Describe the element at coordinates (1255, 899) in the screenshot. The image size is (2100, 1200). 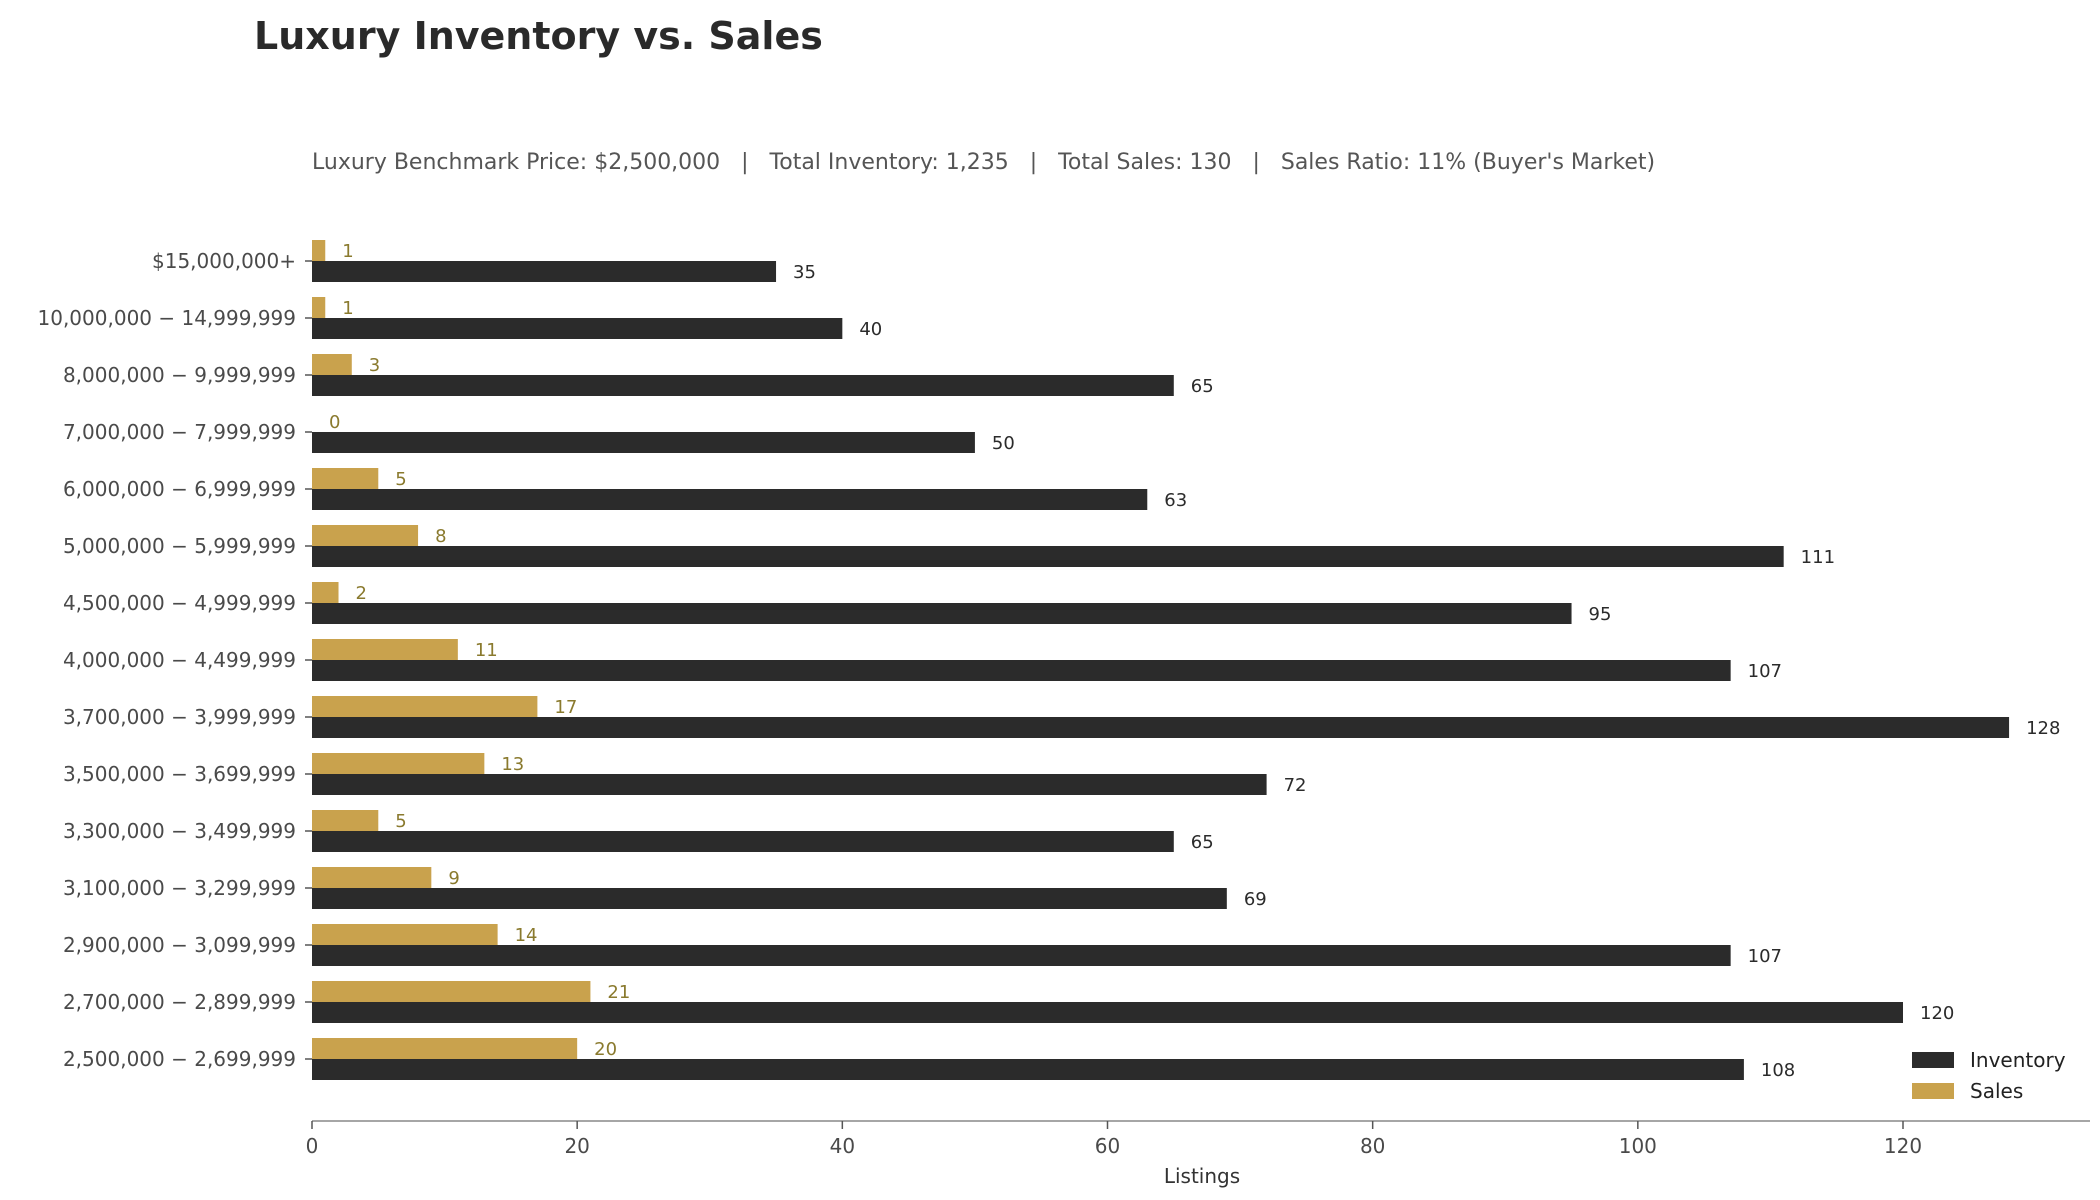
I see `inventory-value-label: 69` at that location.